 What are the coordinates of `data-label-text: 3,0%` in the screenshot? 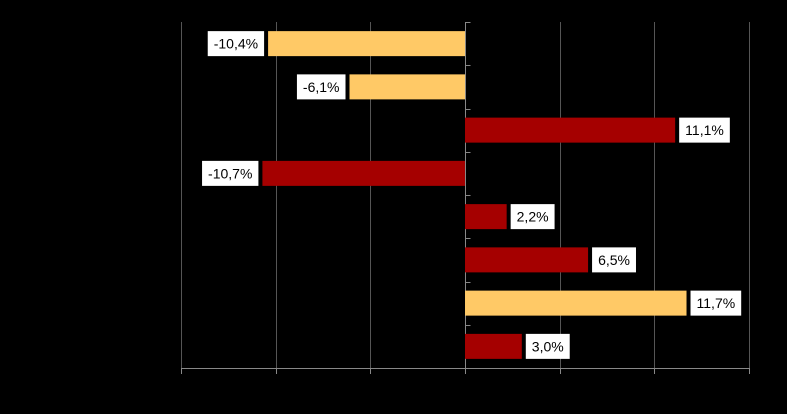 It's located at (548, 346).